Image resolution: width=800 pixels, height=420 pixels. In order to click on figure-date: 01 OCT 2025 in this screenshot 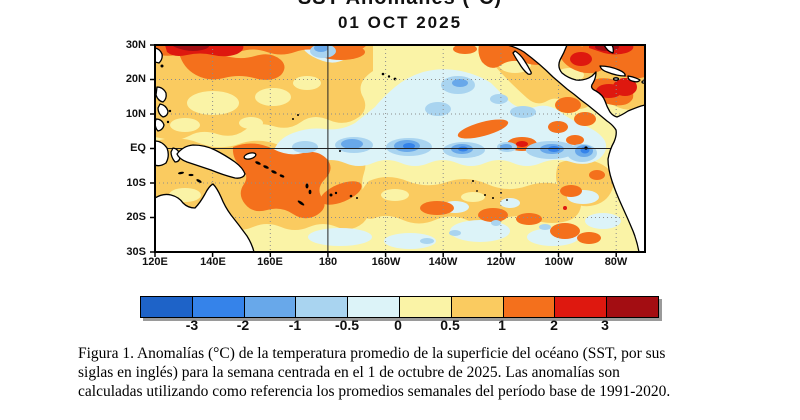, I will do `click(400, 22)`.